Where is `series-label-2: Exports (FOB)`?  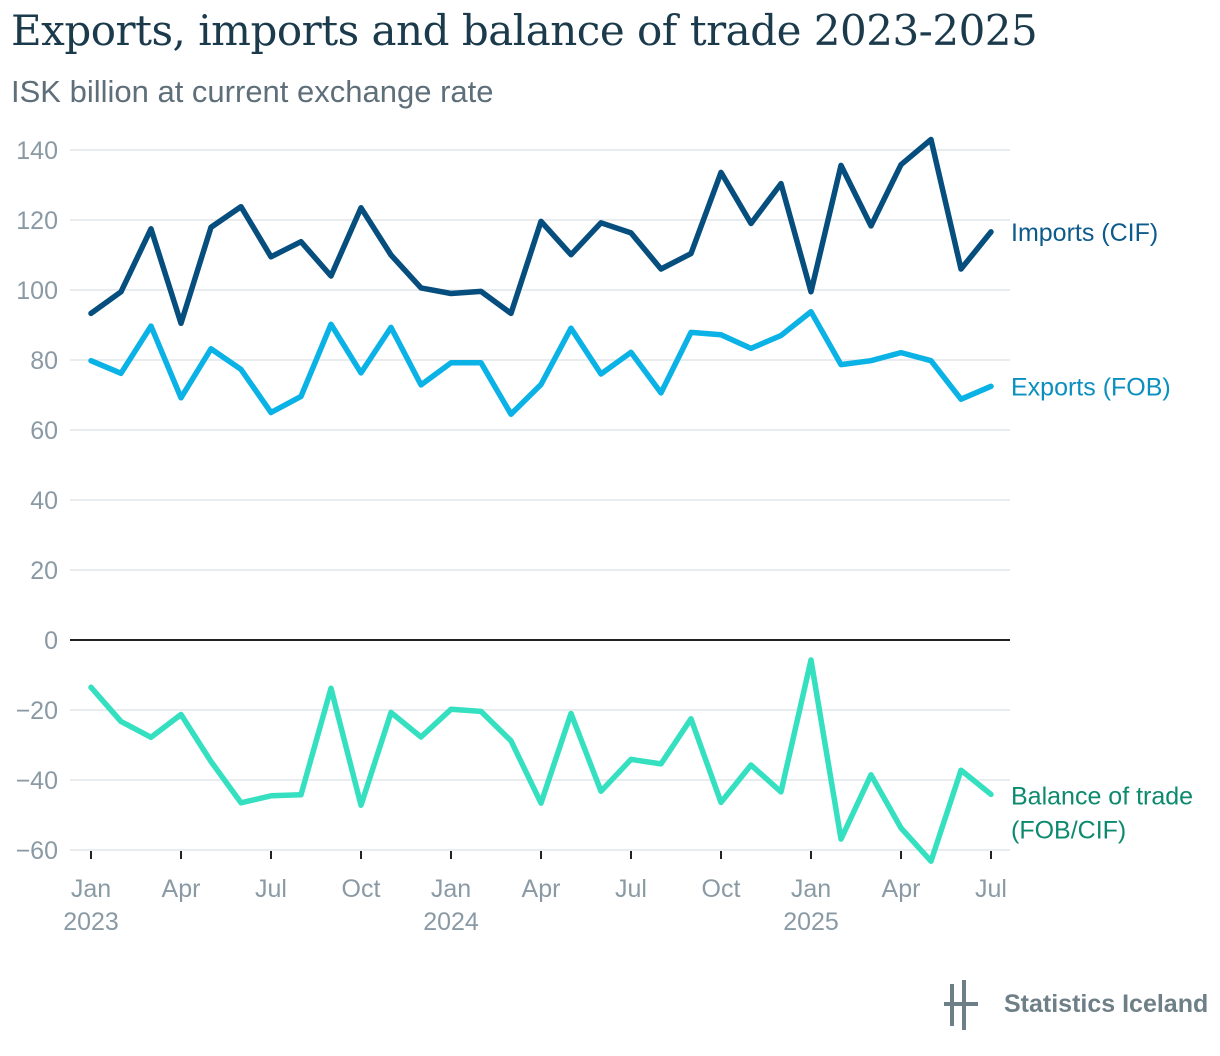 series-label-2: Exports (FOB) is located at coordinates (1091, 387).